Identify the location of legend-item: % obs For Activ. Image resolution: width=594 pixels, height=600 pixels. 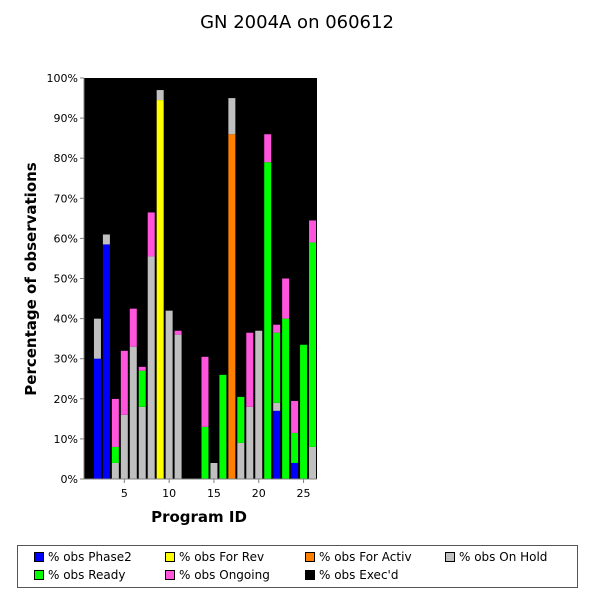
(358, 557).